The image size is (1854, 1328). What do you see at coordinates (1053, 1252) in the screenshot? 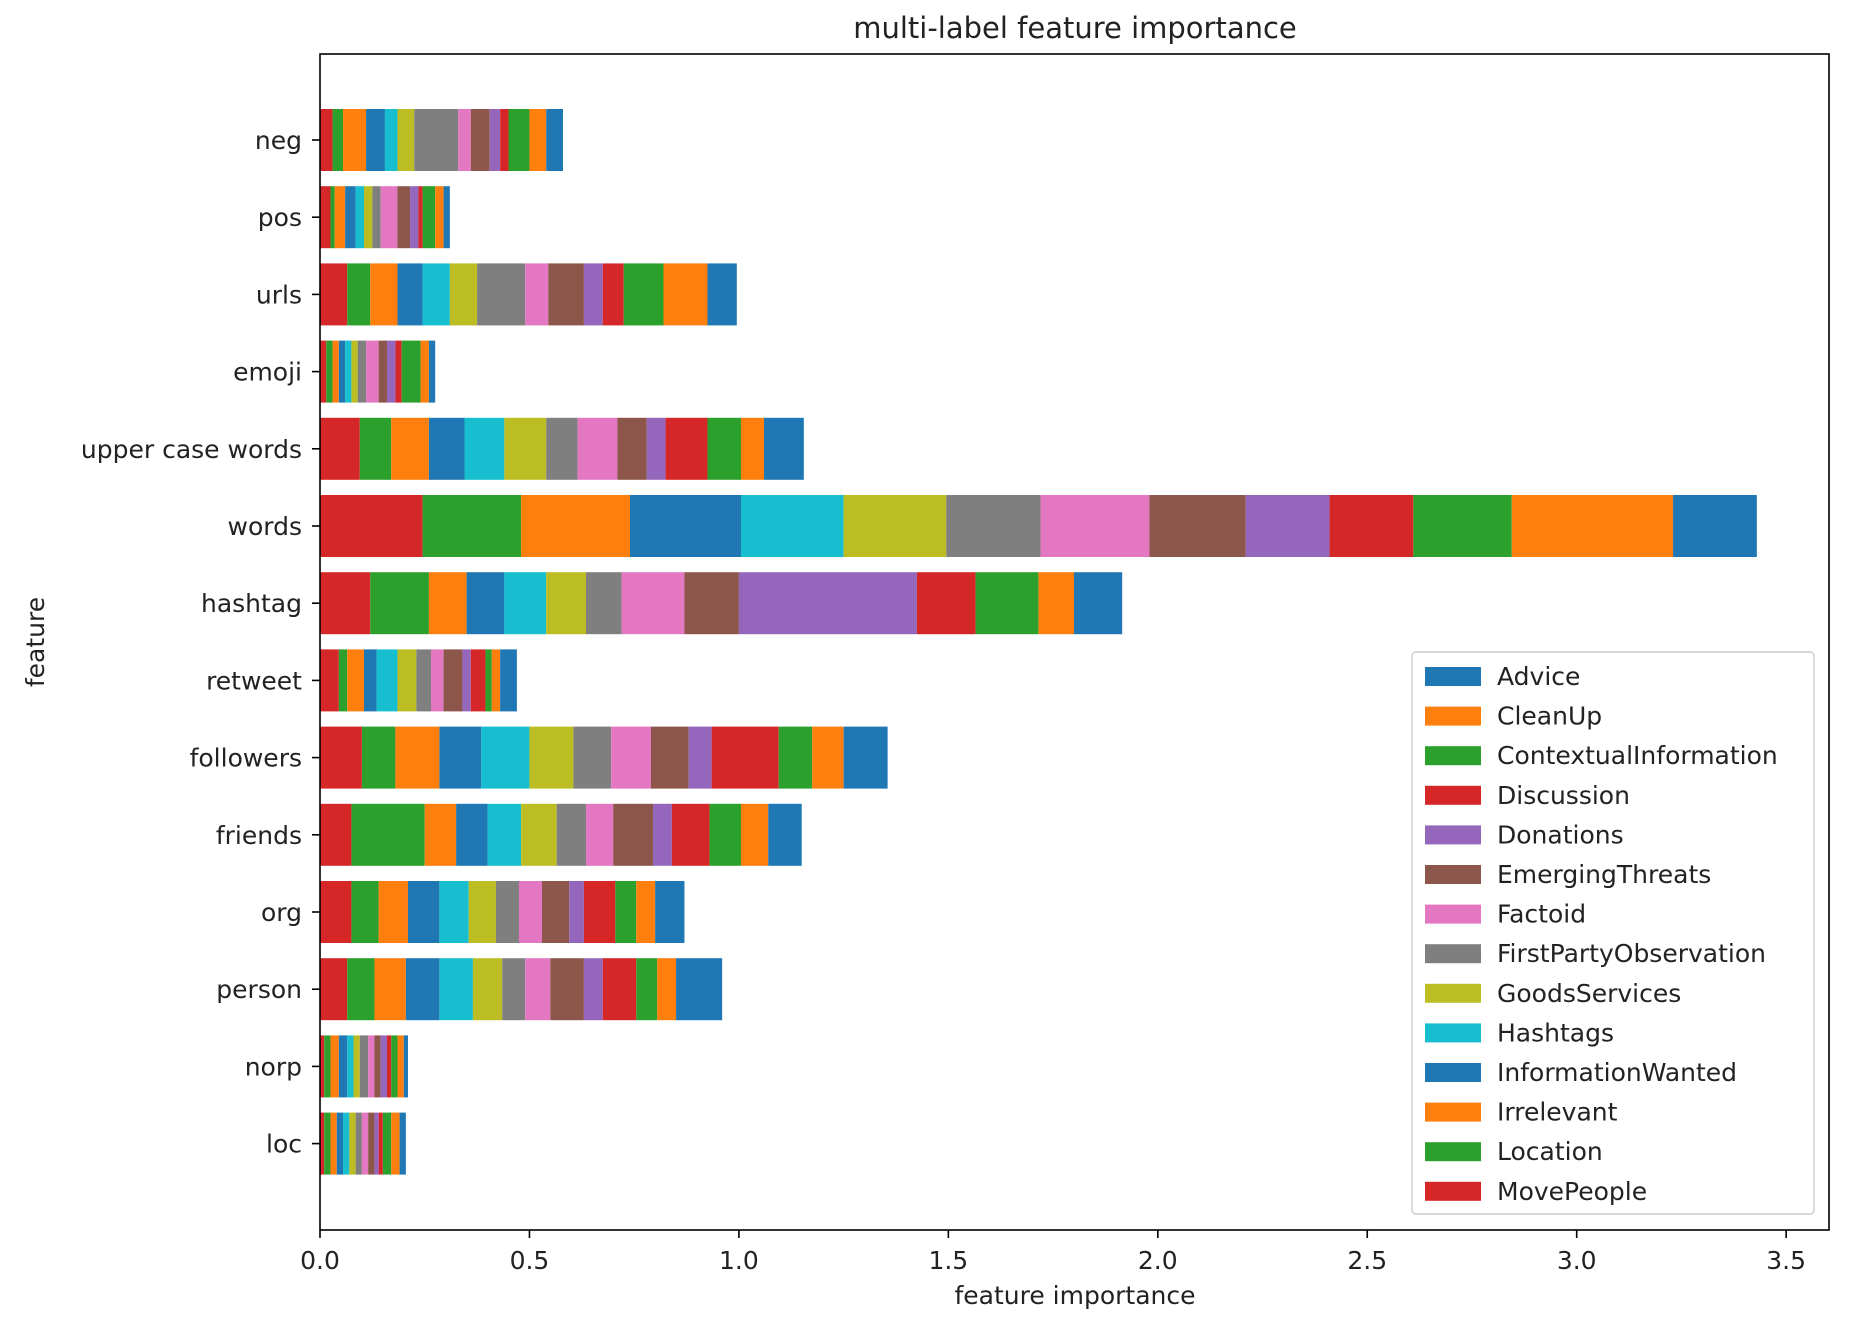
I see `x-axis: 0.0 0.5 1.0 1.5 2.0 2.5 3.0 3.5` at bounding box center [1053, 1252].